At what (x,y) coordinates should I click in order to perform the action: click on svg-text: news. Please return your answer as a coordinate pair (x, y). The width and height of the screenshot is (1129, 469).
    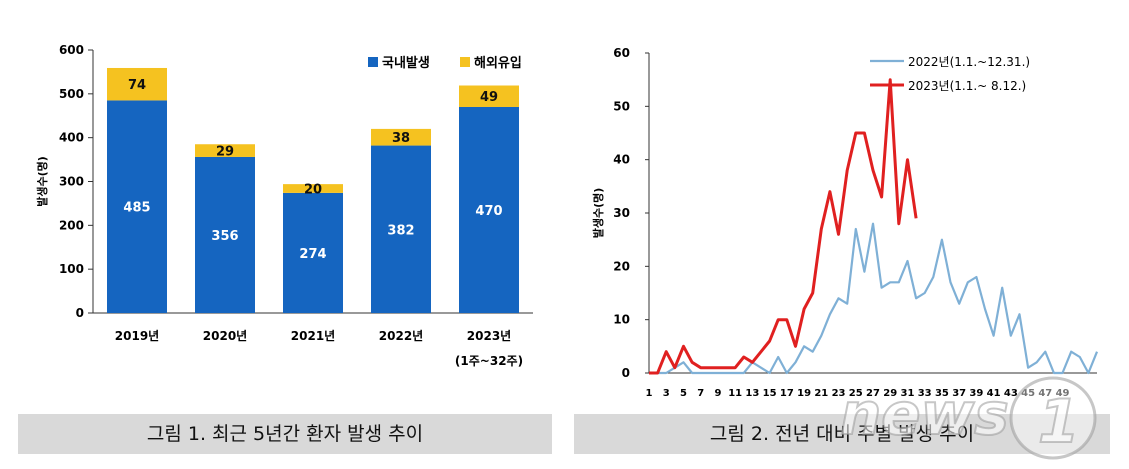
    Looking at the image, I should click on (924, 414).